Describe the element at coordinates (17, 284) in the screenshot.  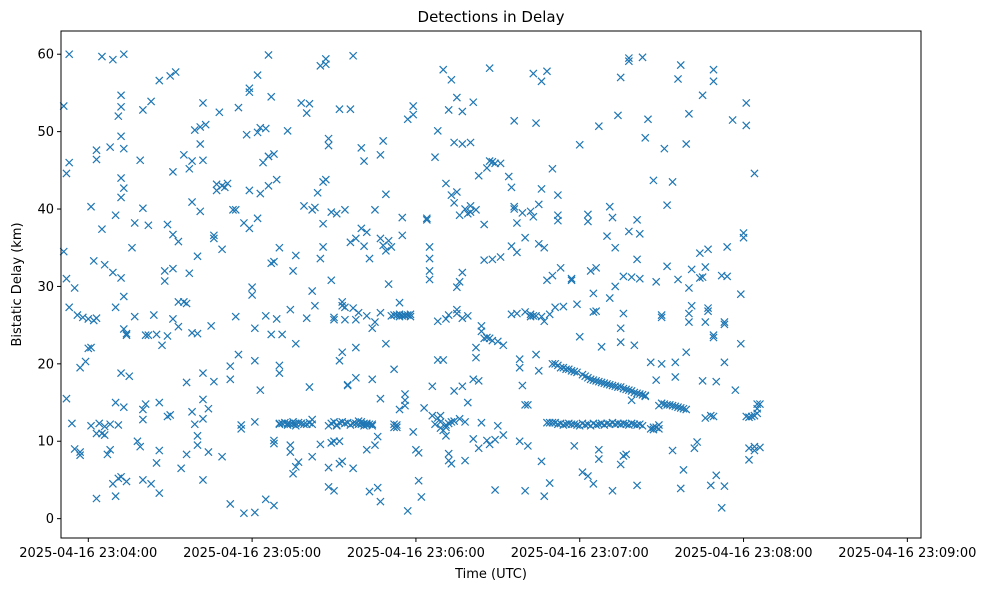
I see `y-axis-label: Bistatic Delay (km)` at that location.